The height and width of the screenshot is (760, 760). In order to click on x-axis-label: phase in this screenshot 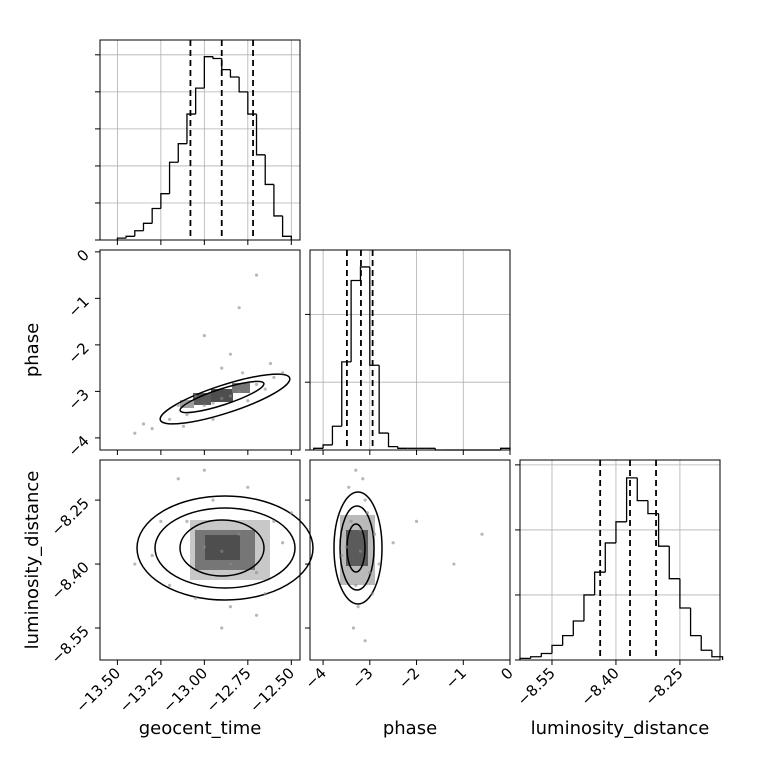, I will do `click(410, 728)`.